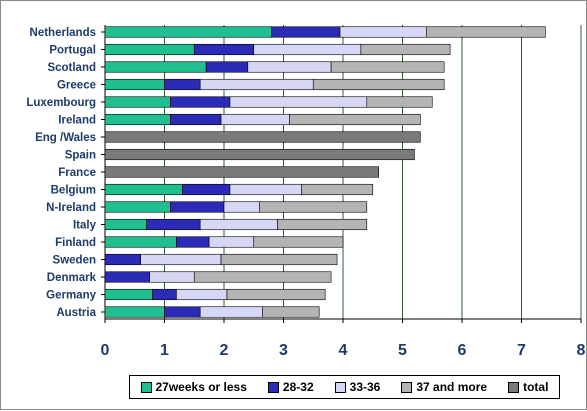 This screenshot has width=587, height=411. I want to click on category-label: Eng /Wales, so click(65, 138).